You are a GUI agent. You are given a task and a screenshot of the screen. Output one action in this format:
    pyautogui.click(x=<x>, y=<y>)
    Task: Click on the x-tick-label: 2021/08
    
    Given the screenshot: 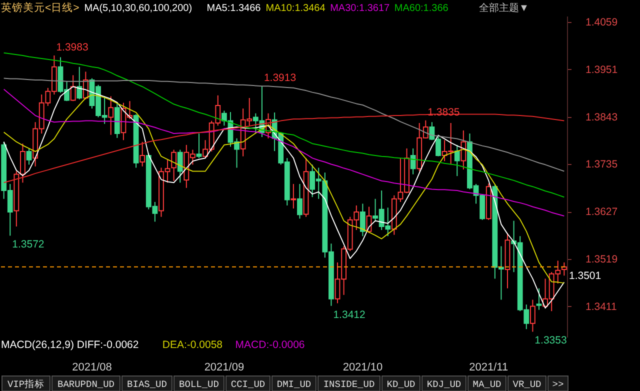 What is the action you would take?
    pyautogui.click(x=92, y=368)
    